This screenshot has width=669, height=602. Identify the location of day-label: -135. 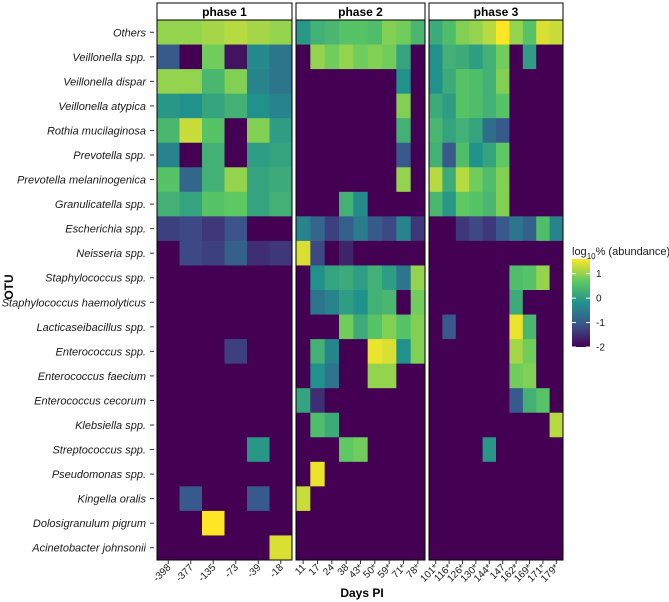
(207, 573).